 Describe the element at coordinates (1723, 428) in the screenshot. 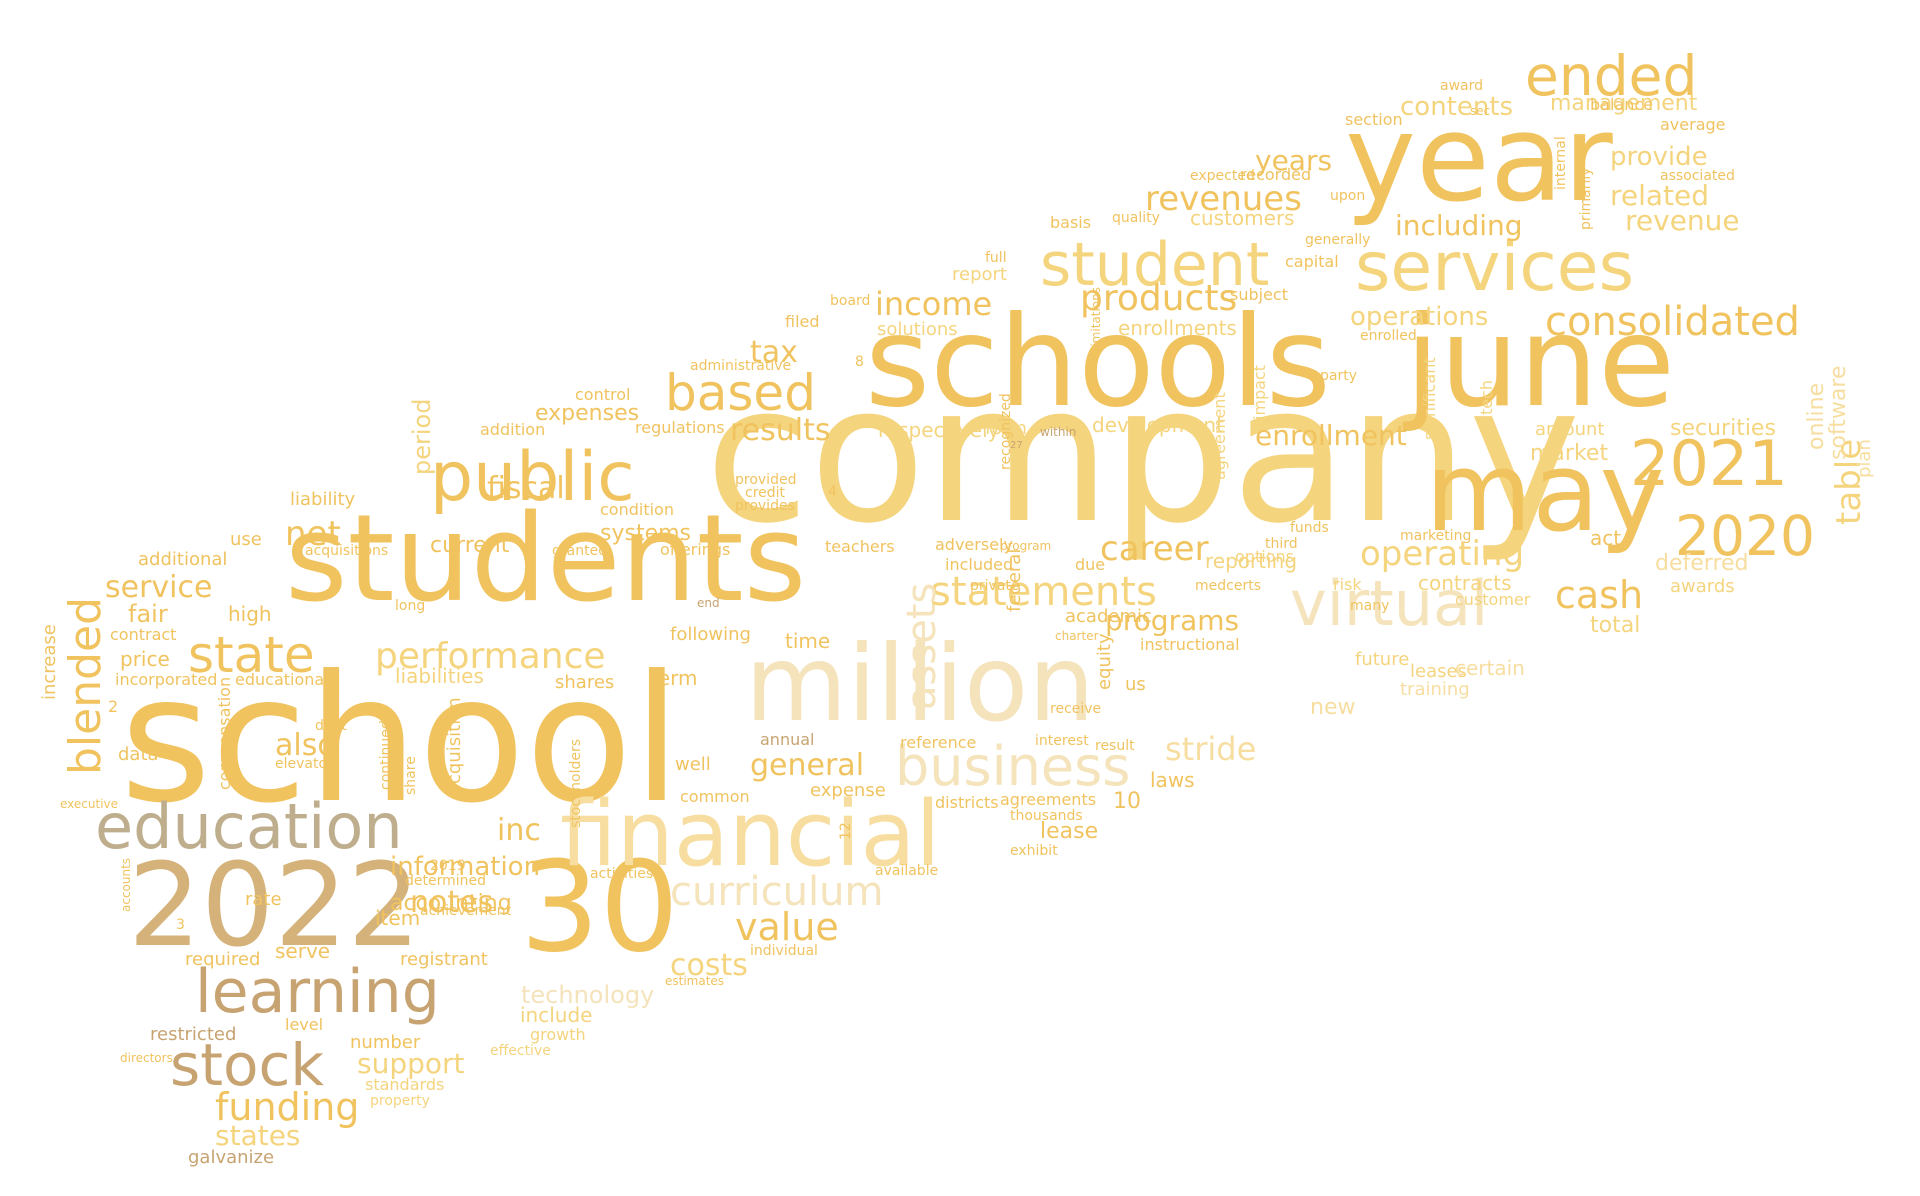

I see `word-securities: securities` at that location.